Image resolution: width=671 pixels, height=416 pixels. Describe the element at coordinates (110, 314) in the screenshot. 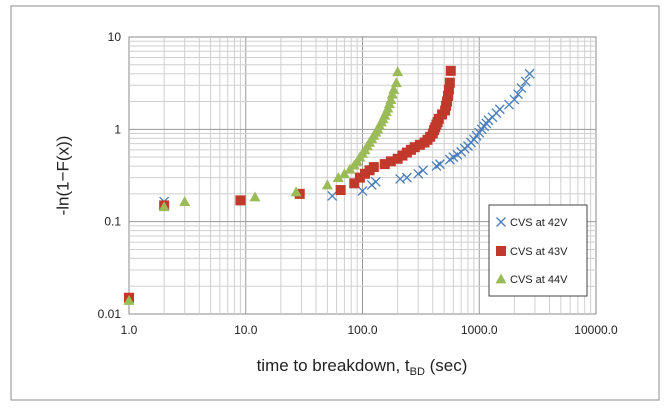

I see `y-tick-label: 0.01` at that location.